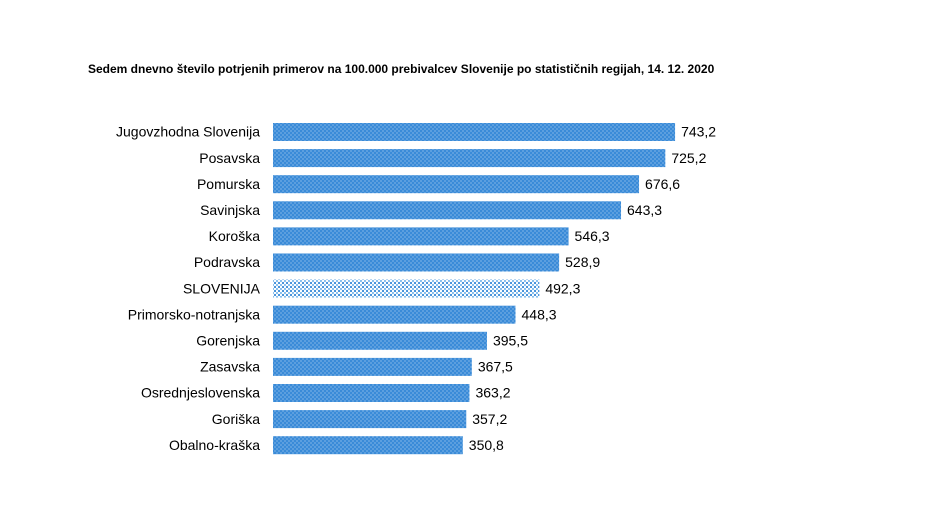  What do you see at coordinates (492, 393) in the screenshot?
I see `value-label: 363,2` at bounding box center [492, 393].